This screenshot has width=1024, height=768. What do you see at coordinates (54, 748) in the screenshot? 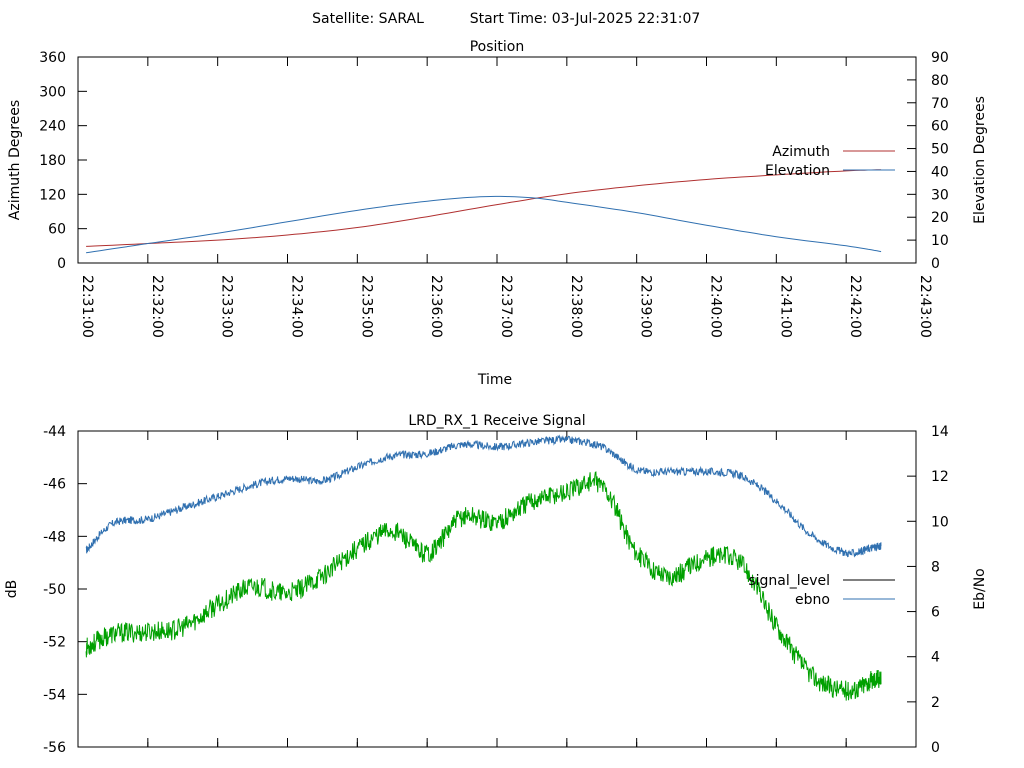
I see `y-tick-label: -56` at bounding box center [54, 748].